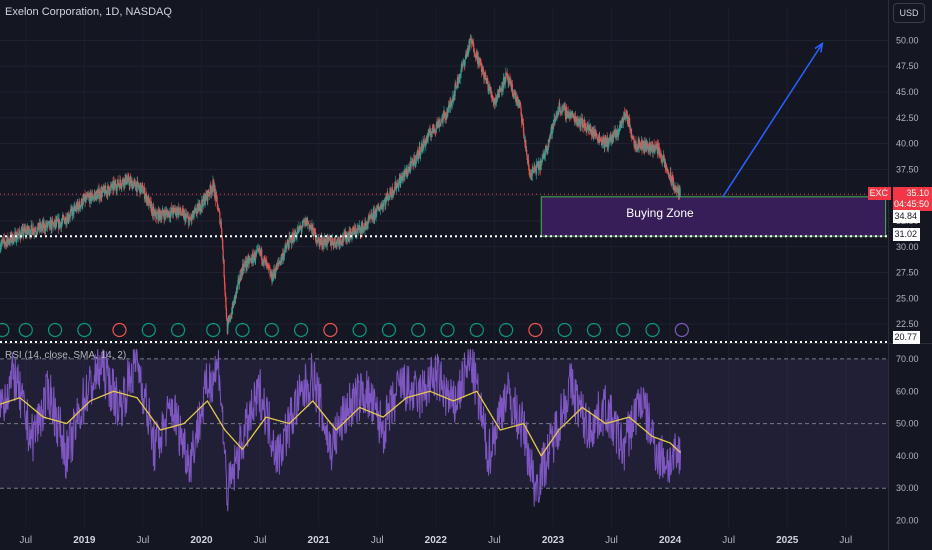 This screenshot has height=550, width=932. I want to click on buying-zone-box, so click(713, 216).